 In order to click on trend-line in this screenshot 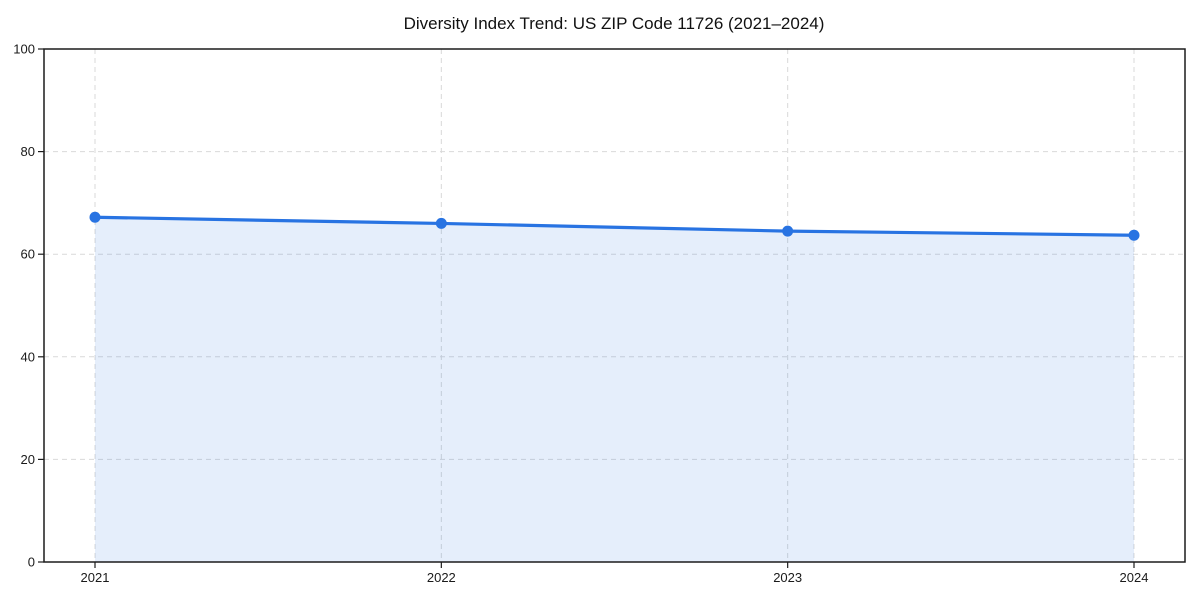, I will do `click(614, 226)`.